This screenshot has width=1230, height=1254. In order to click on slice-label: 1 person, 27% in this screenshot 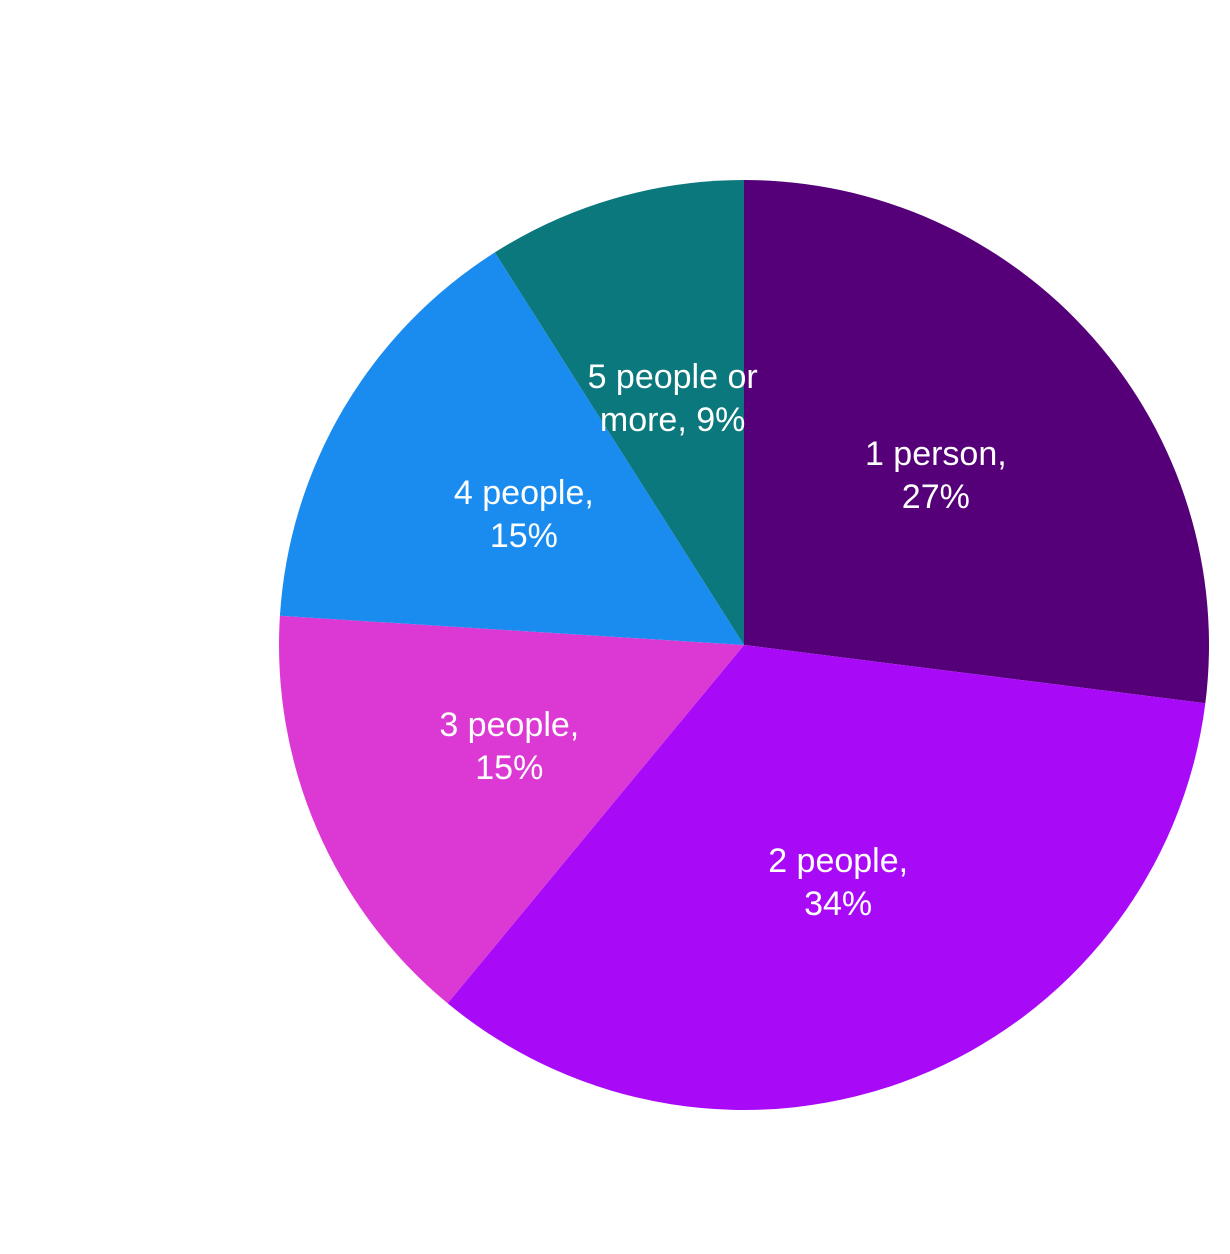, I will do `click(936, 476)`.